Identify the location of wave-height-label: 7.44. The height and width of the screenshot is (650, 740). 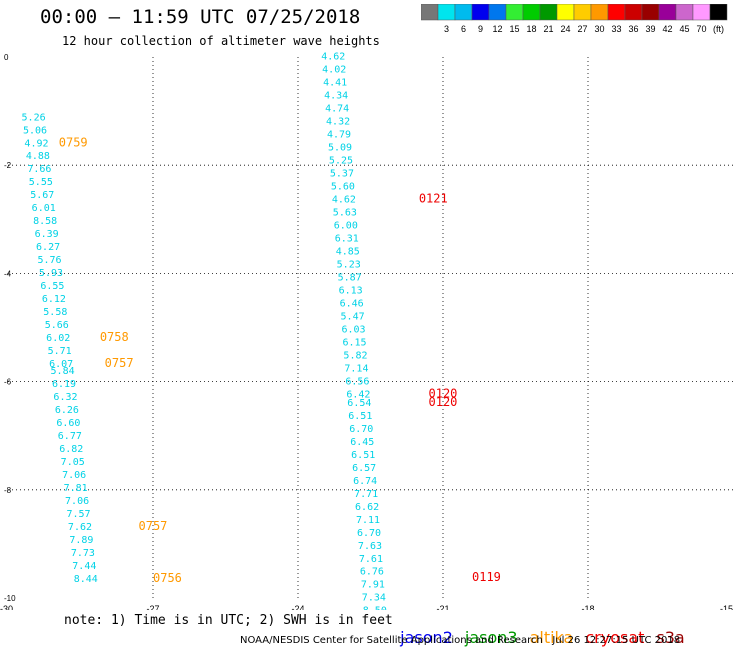
(84, 566).